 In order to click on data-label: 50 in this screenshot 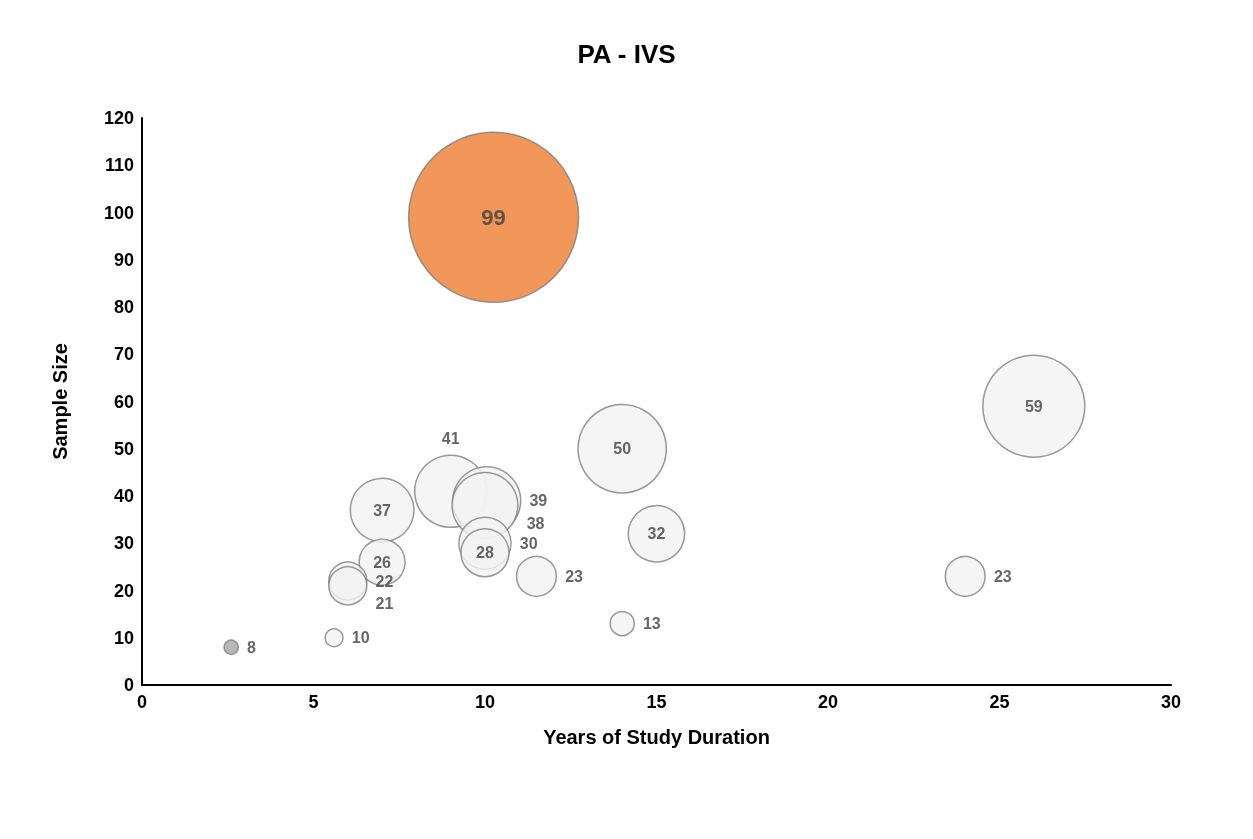, I will do `click(622, 449)`.